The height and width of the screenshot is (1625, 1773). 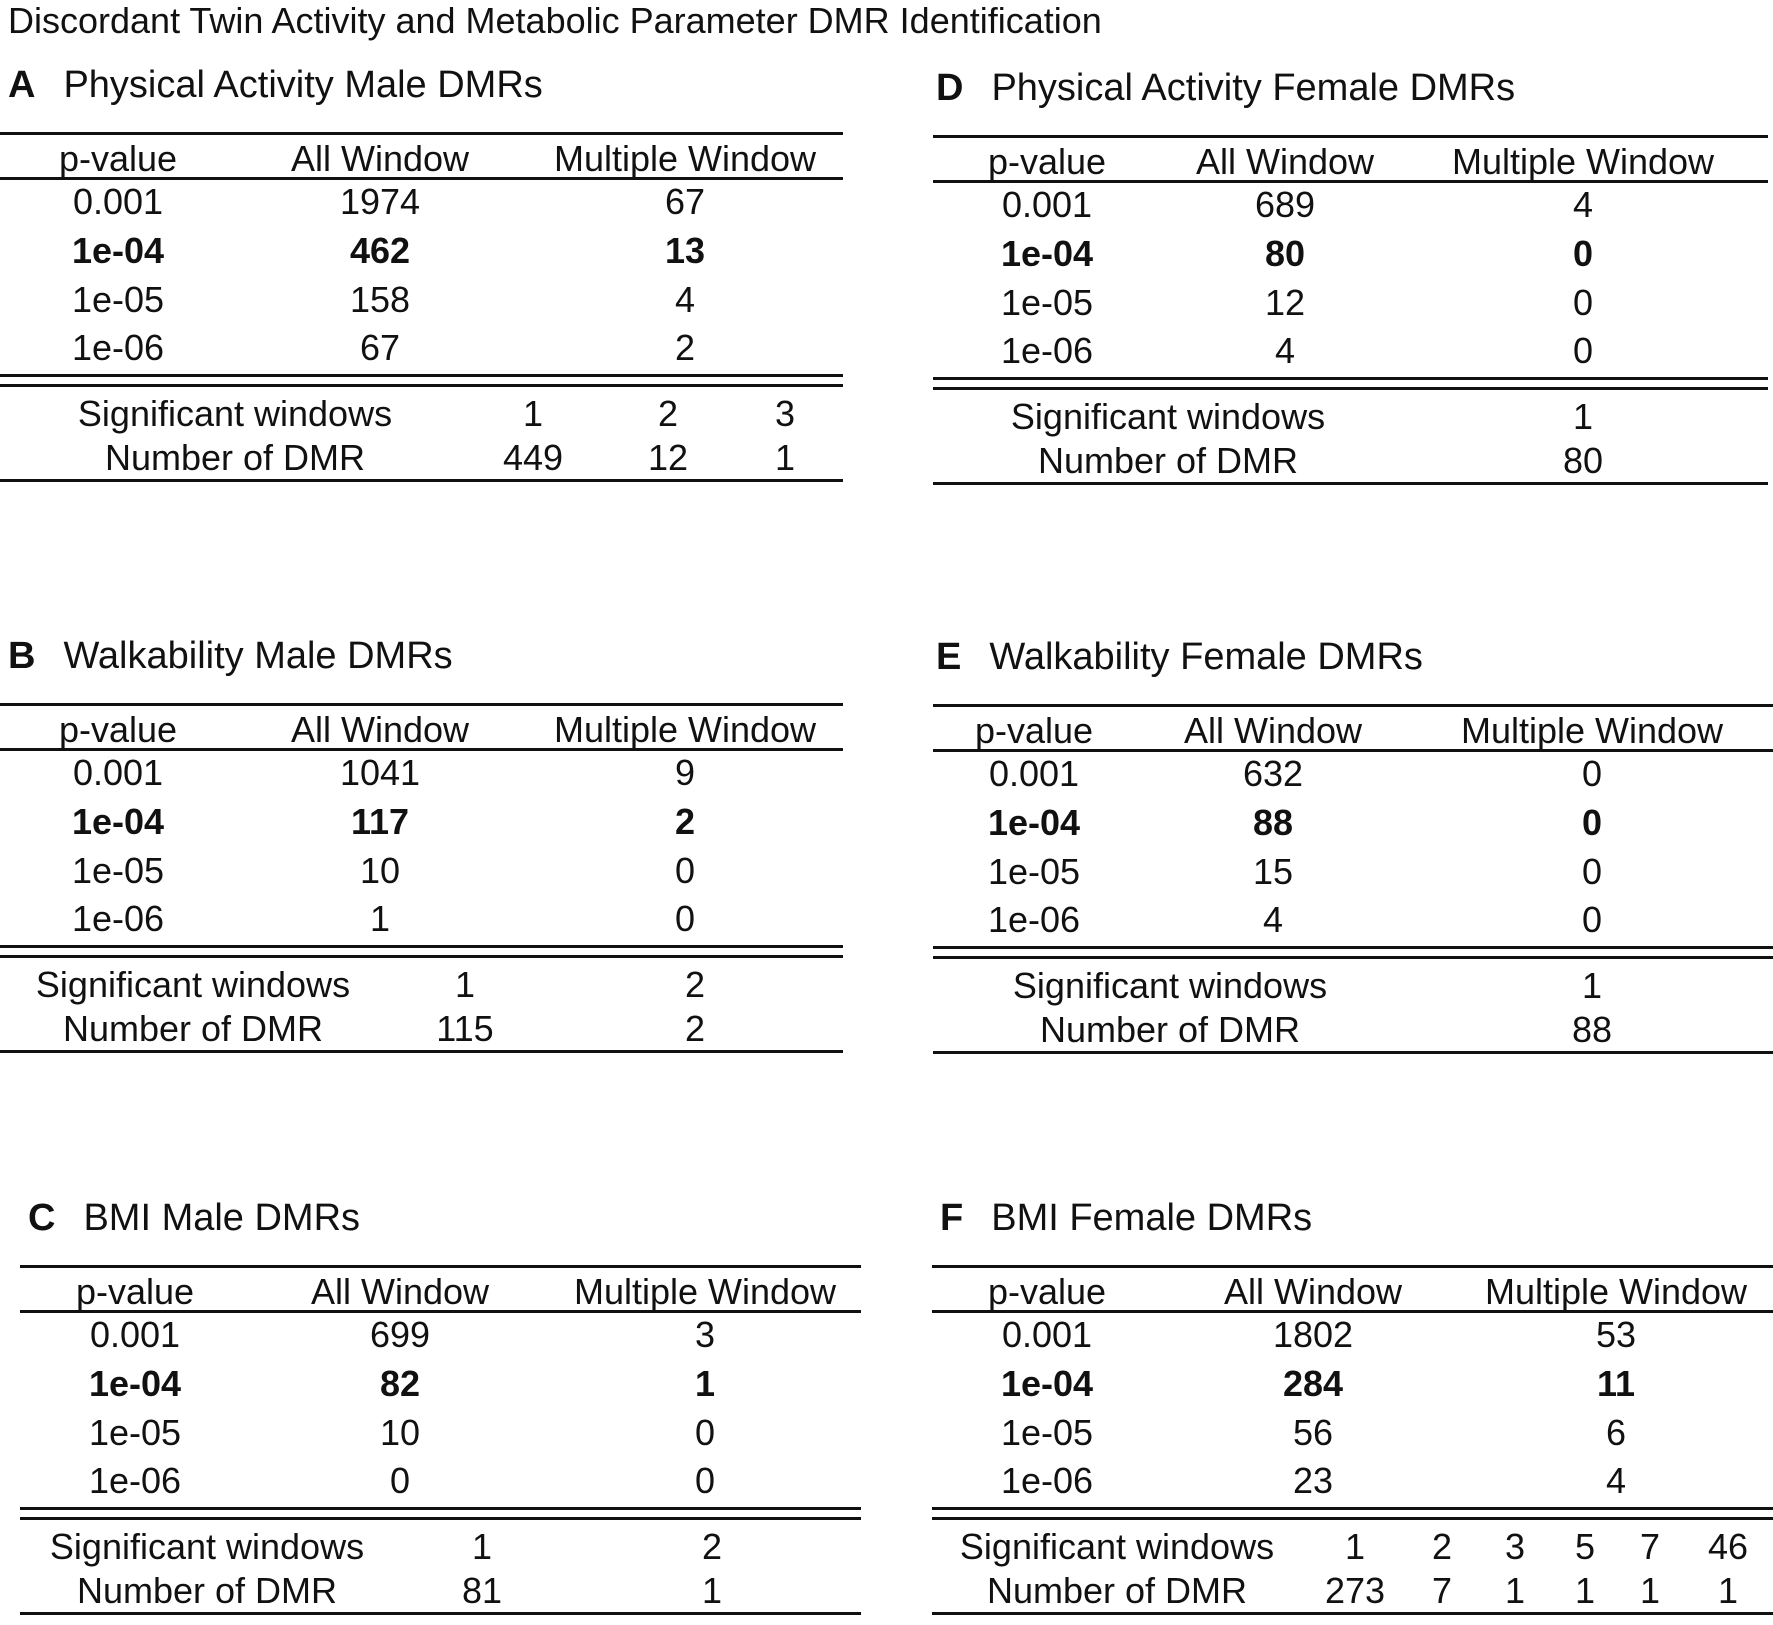 What do you see at coordinates (1616, 1432) in the screenshot?
I see `multiple-window-cell: 6` at bounding box center [1616, 1432].